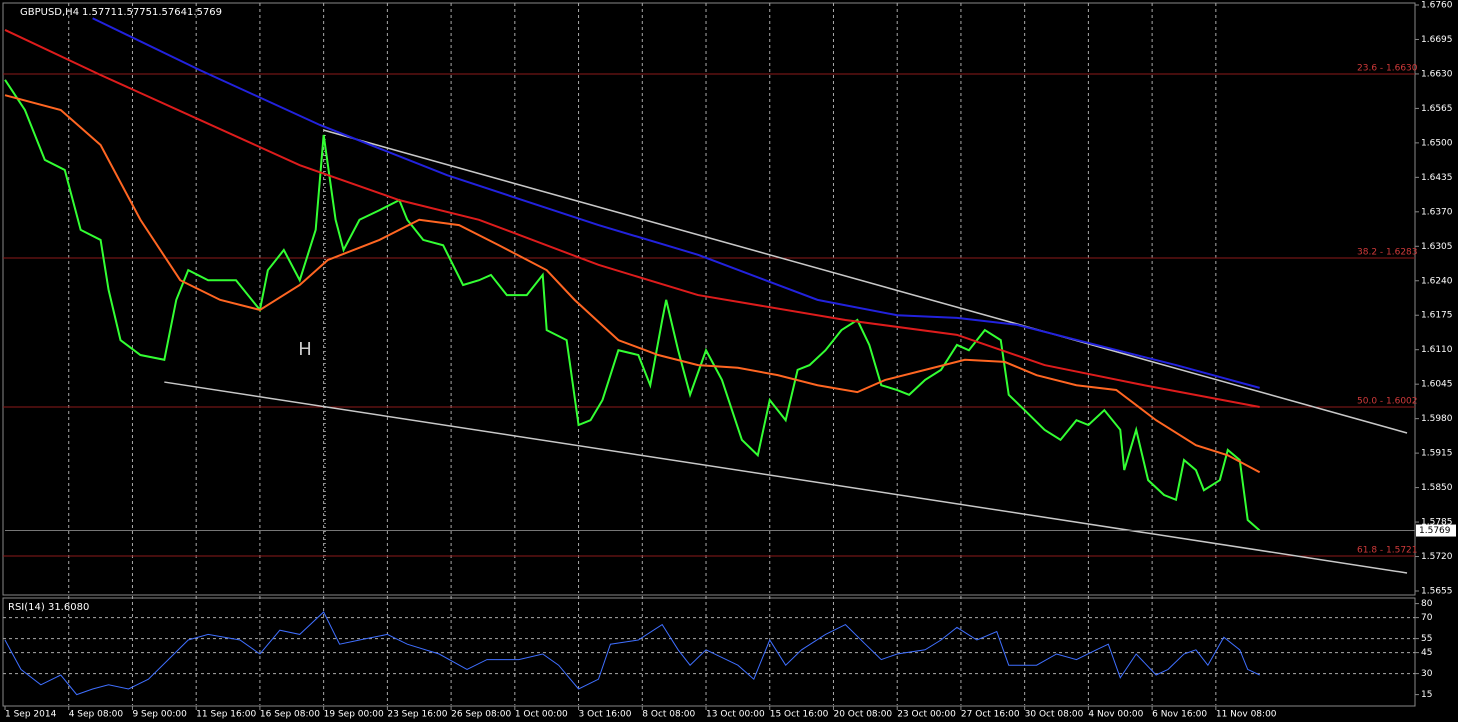  Describe the element at coordinates (96, 715) in the screenshot. I see `x-tick-label: 4 Sep 08:00` at that location.